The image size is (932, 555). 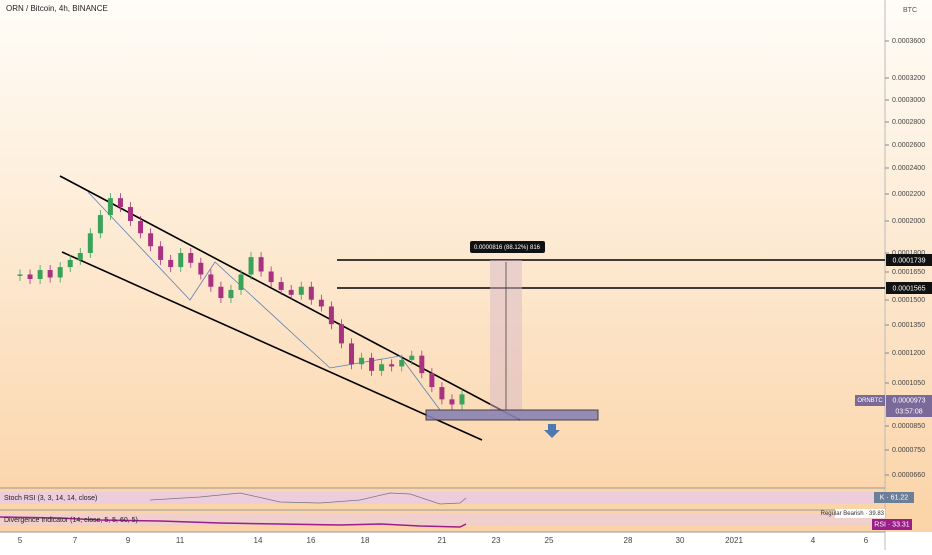 I want to click on price-label: 0.0000850, so click(x=908, y=426).